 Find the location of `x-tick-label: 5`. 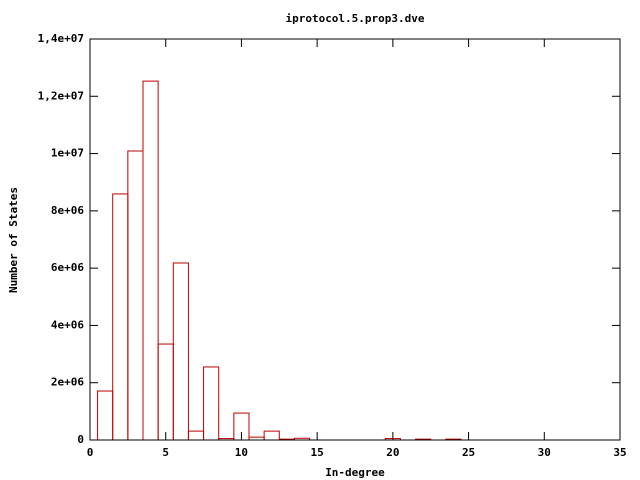

x-tick-label: 5 is located at coordinates (165, 452).